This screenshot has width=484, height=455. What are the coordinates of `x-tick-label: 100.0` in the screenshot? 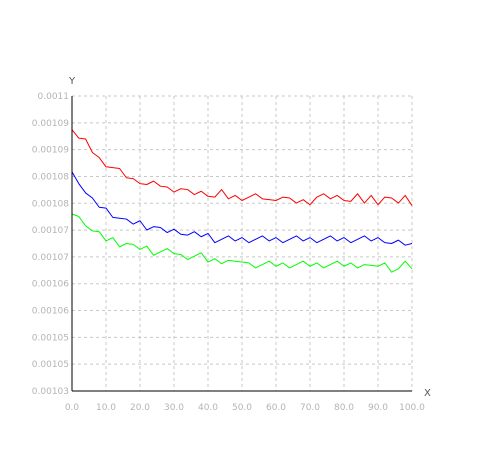 It's located at (412, 408).